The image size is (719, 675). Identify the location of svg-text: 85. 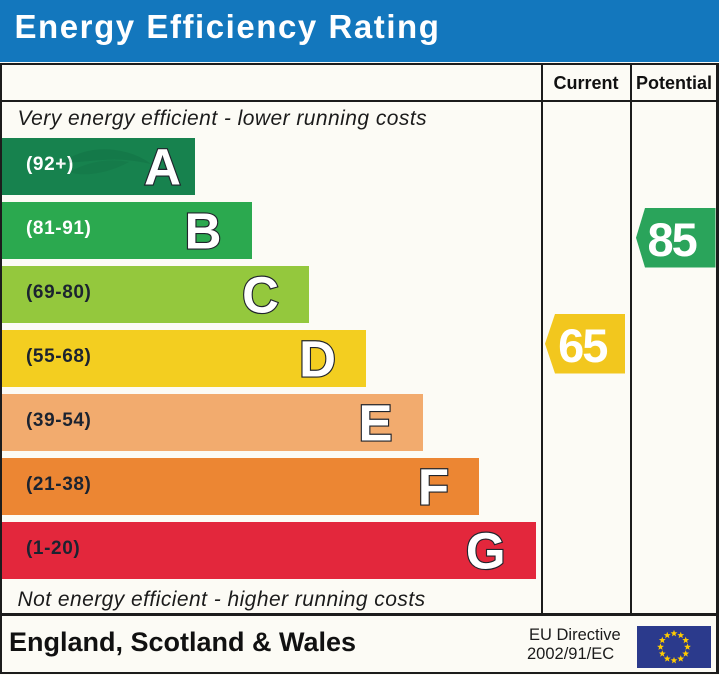
(672, 239).